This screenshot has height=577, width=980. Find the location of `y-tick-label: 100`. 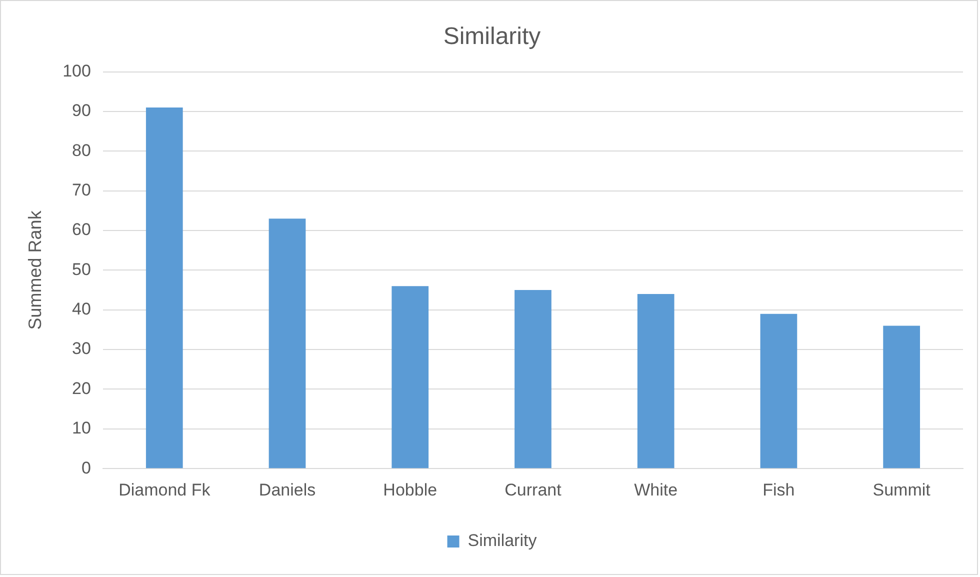

y-tick-label: 100 is located at coordinates (76, 70).